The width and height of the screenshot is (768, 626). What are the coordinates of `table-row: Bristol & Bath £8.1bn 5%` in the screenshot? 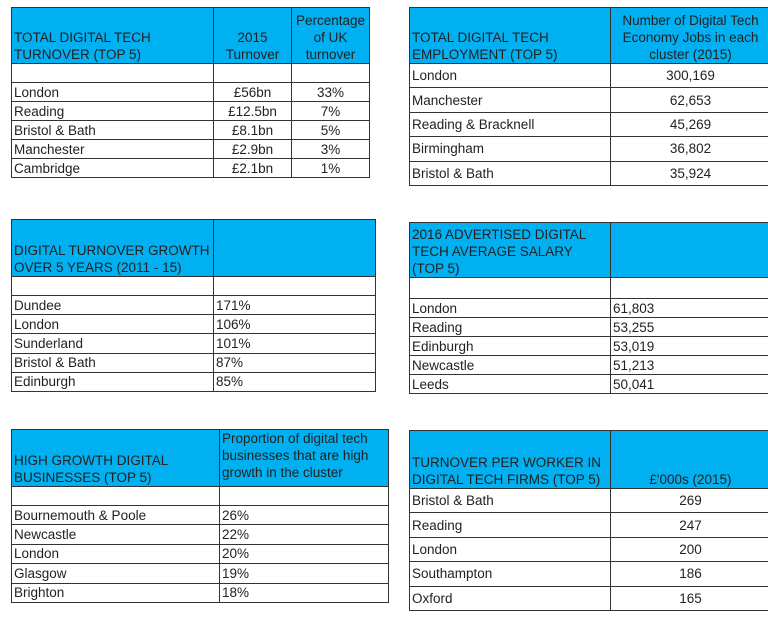 It's located at (190, 130).